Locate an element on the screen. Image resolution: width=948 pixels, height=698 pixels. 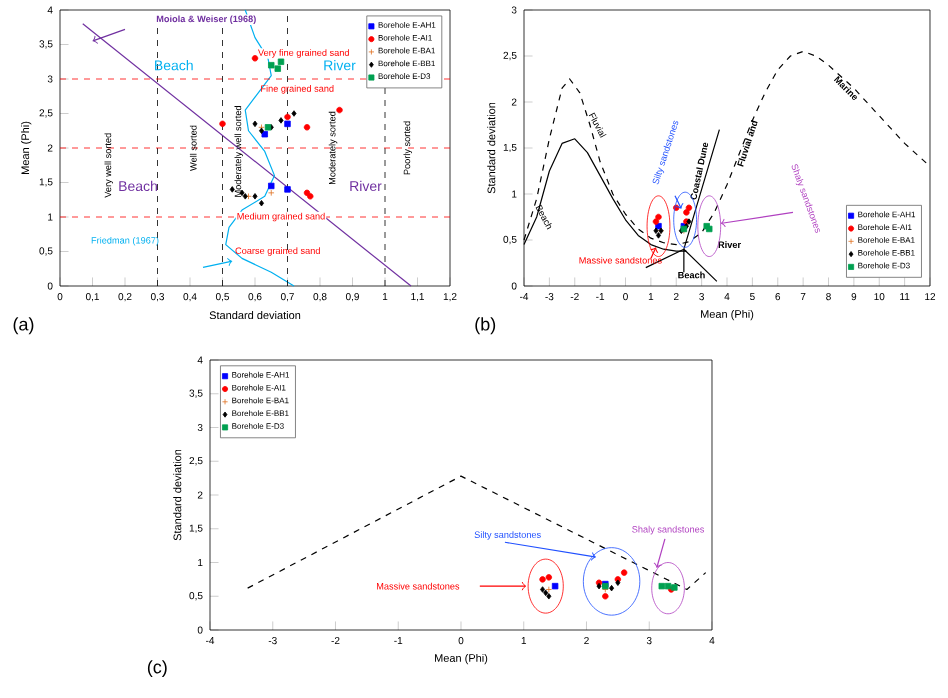
text: (b) is located at coordinates (485, 326).